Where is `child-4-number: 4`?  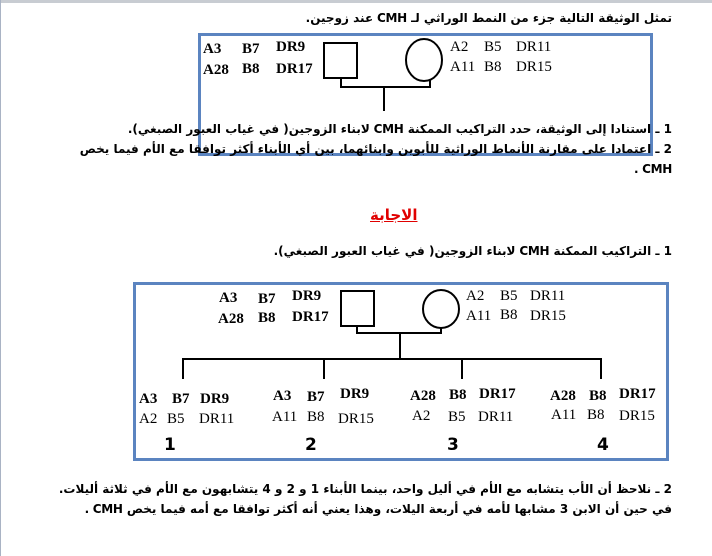 child-4-number: 4 is located at coordinates (603, 445).